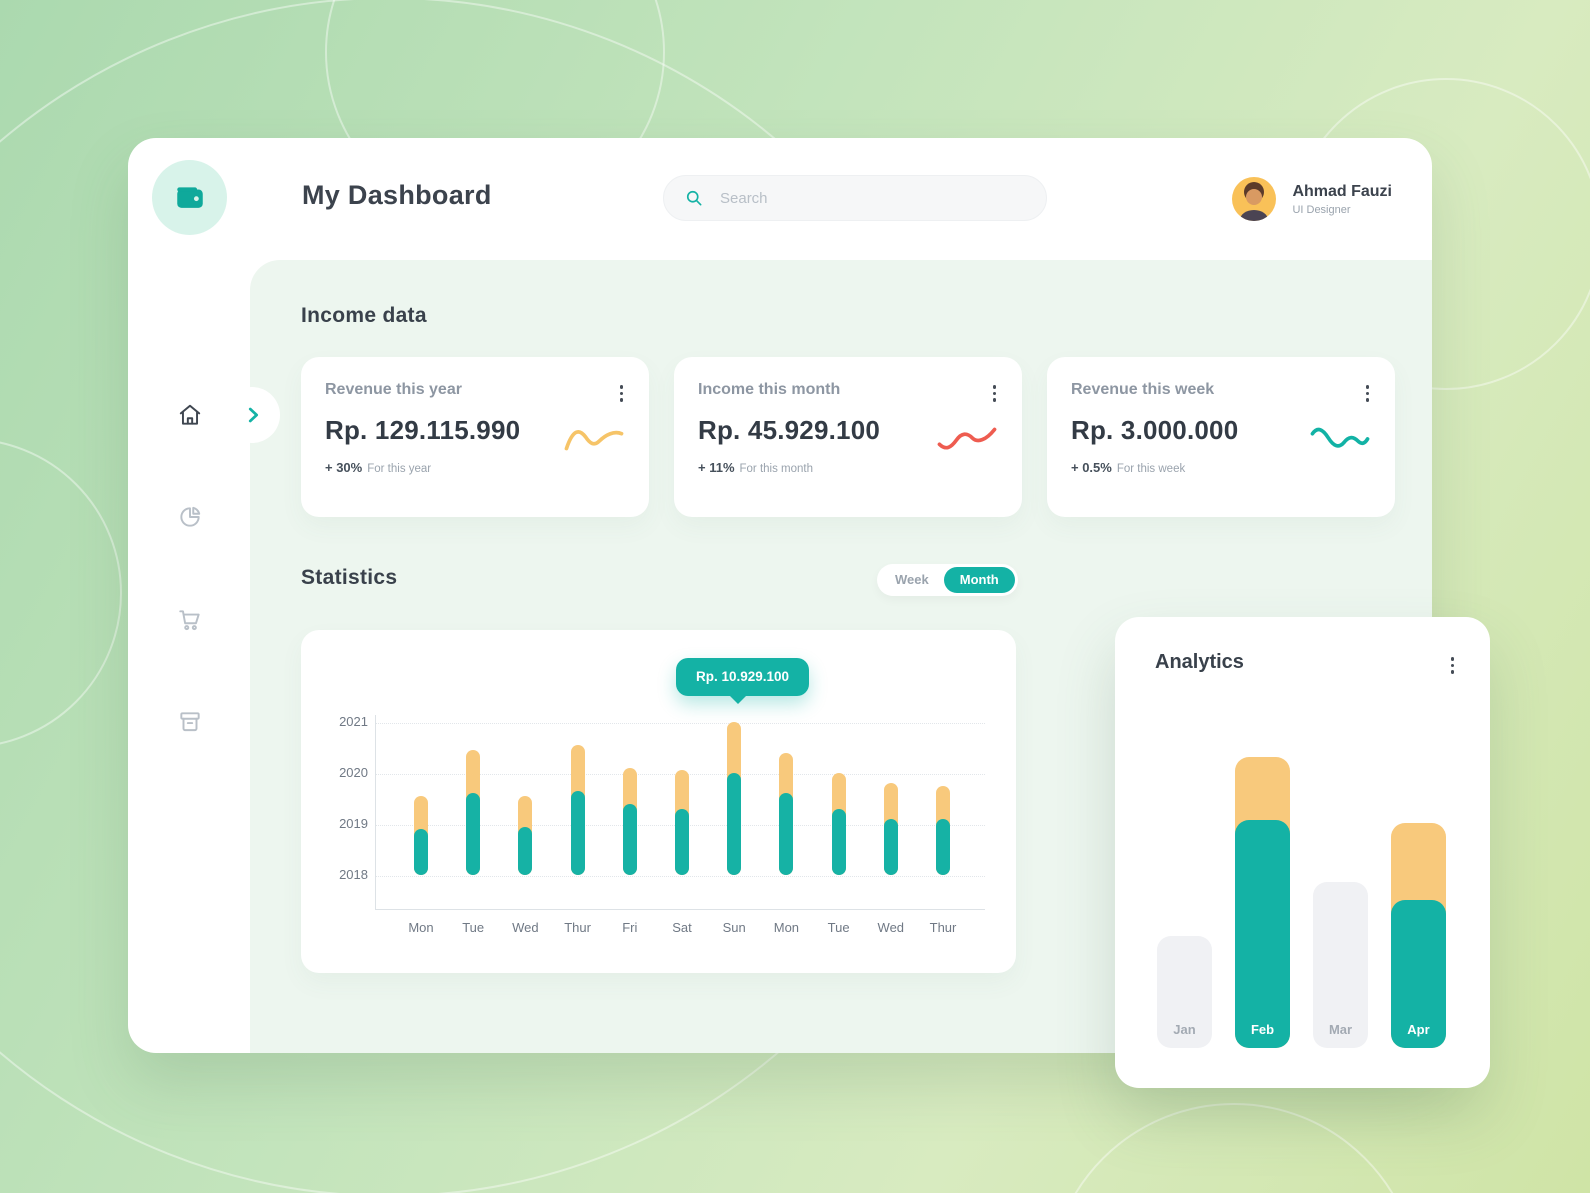  Describe the element at coordinates (743, 677) in the screenshot. I see `chart-tooltip: Rp. 10.929.100` at that location.